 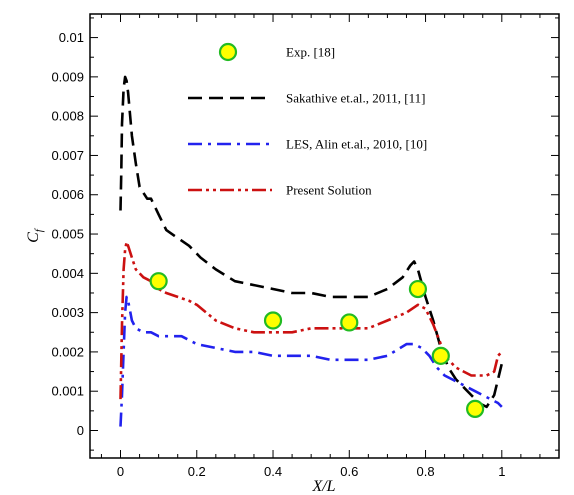 What do you see at coordinates (426, 471) in the screenshot?
I see `x-tick-label: 0.8` at bounding box center [426, 471].